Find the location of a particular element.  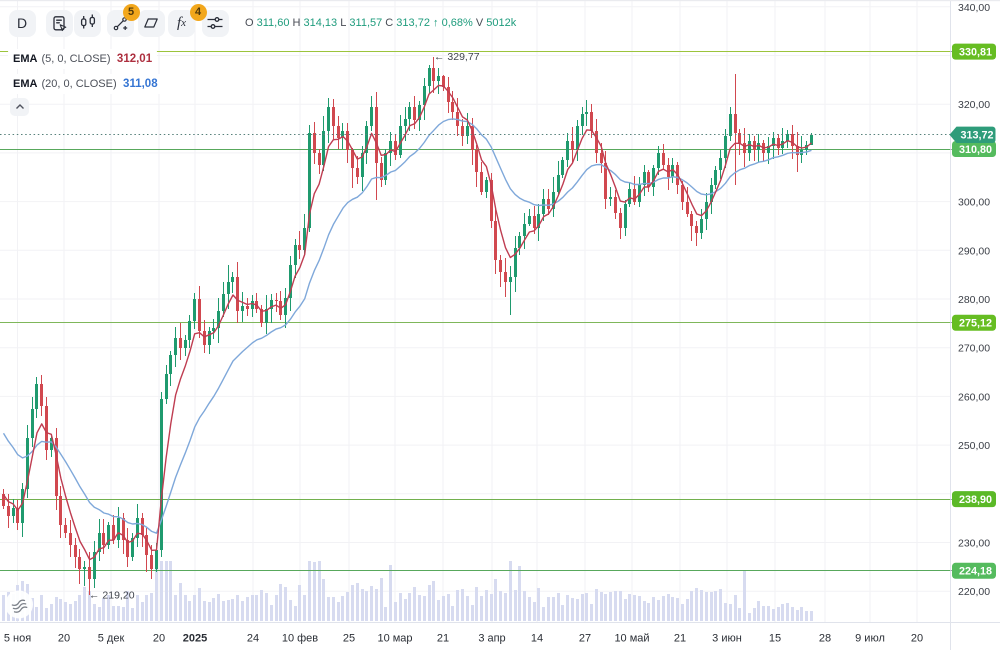

svg-text: 230,00 is located at coordinates (974, 544).